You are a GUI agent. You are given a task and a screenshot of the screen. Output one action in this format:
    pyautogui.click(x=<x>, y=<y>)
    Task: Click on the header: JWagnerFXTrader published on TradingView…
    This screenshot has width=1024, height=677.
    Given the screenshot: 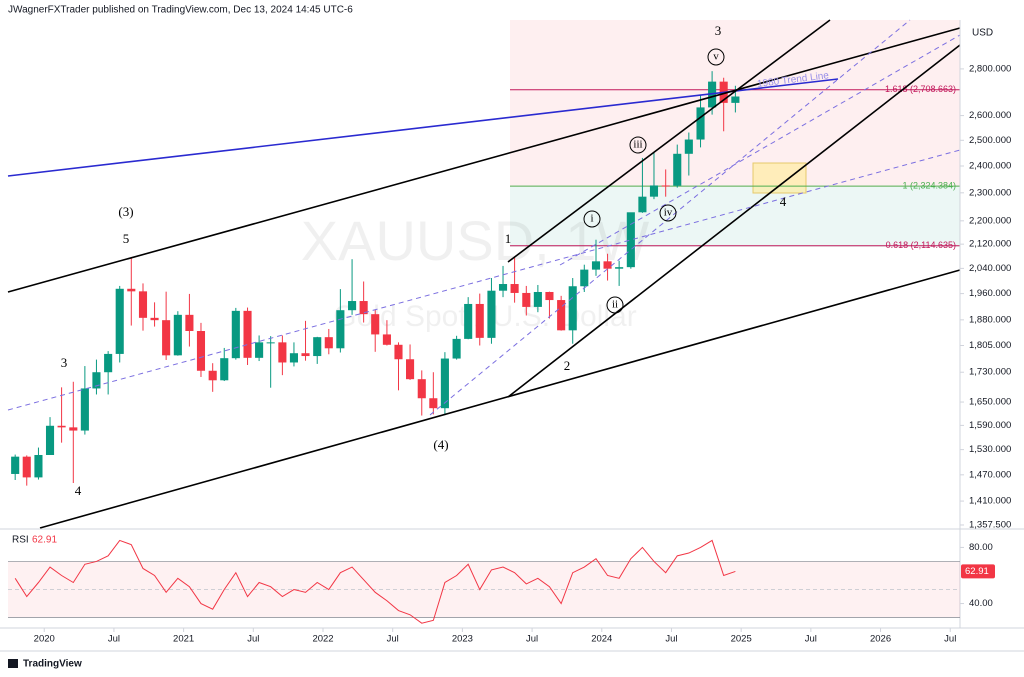 What is the action you would take?
    pyautogui.click(x=180, y=10)
    